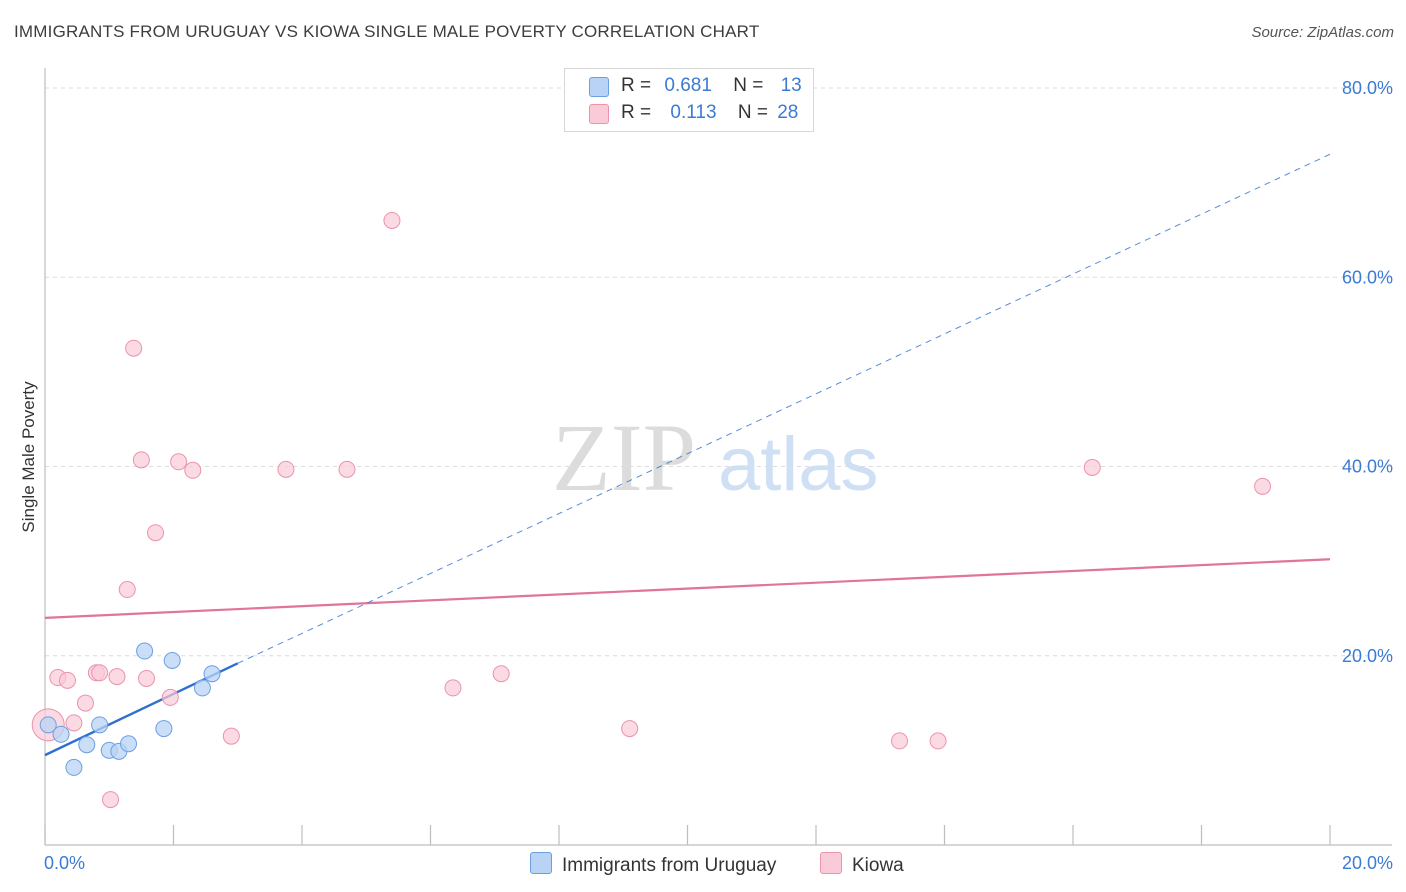 Image resolution: width=1406 pixels, height=892 pixels. What do you see at coordinates (1367, 88) in the screenshot?
I see `y-tick-label: 80.0%` at bounding box center [1367, 88].